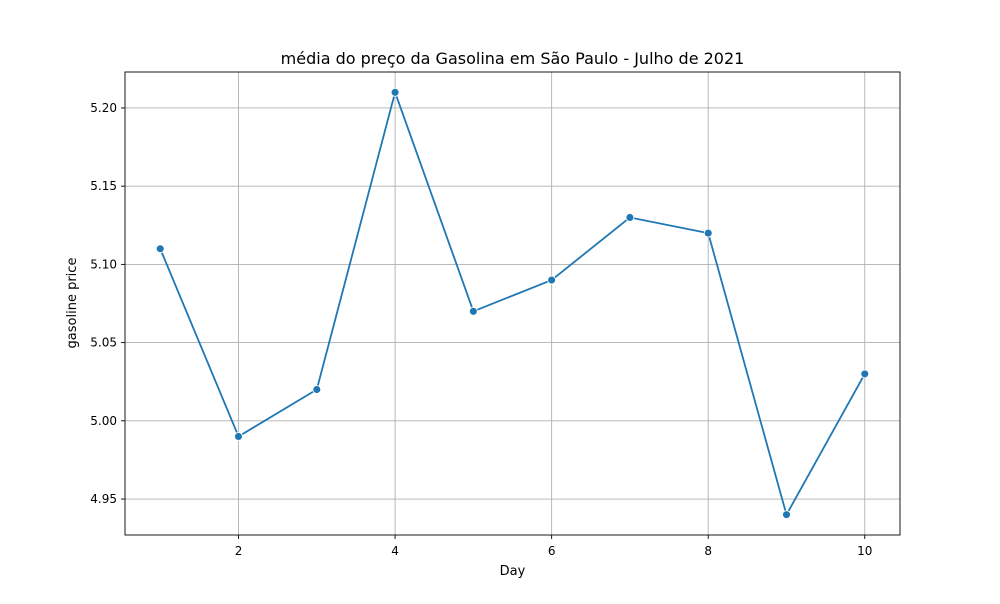 This screenshot has height=604, width=1000. Describe the element at coordinates (864, 551) in the screenshot. I see `x-tick-label: 10` at that location.